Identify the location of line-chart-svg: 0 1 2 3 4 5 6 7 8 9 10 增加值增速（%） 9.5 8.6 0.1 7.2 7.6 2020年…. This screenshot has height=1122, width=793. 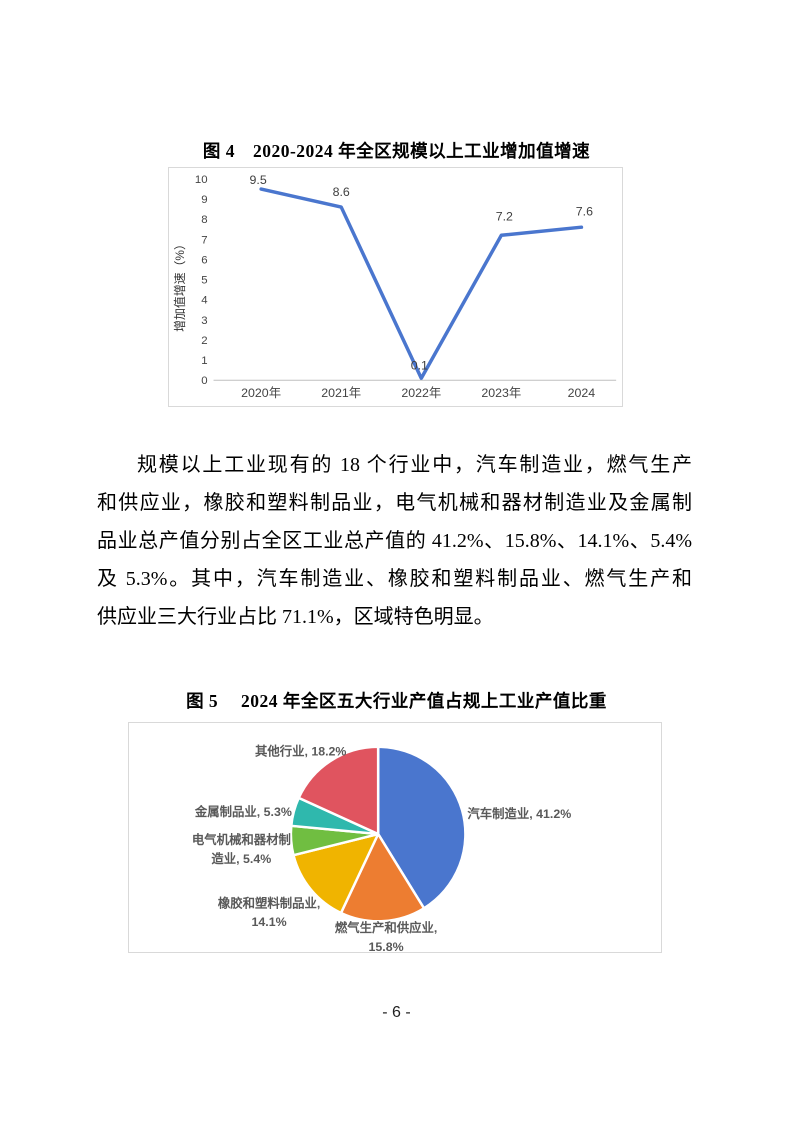
(395, 286).